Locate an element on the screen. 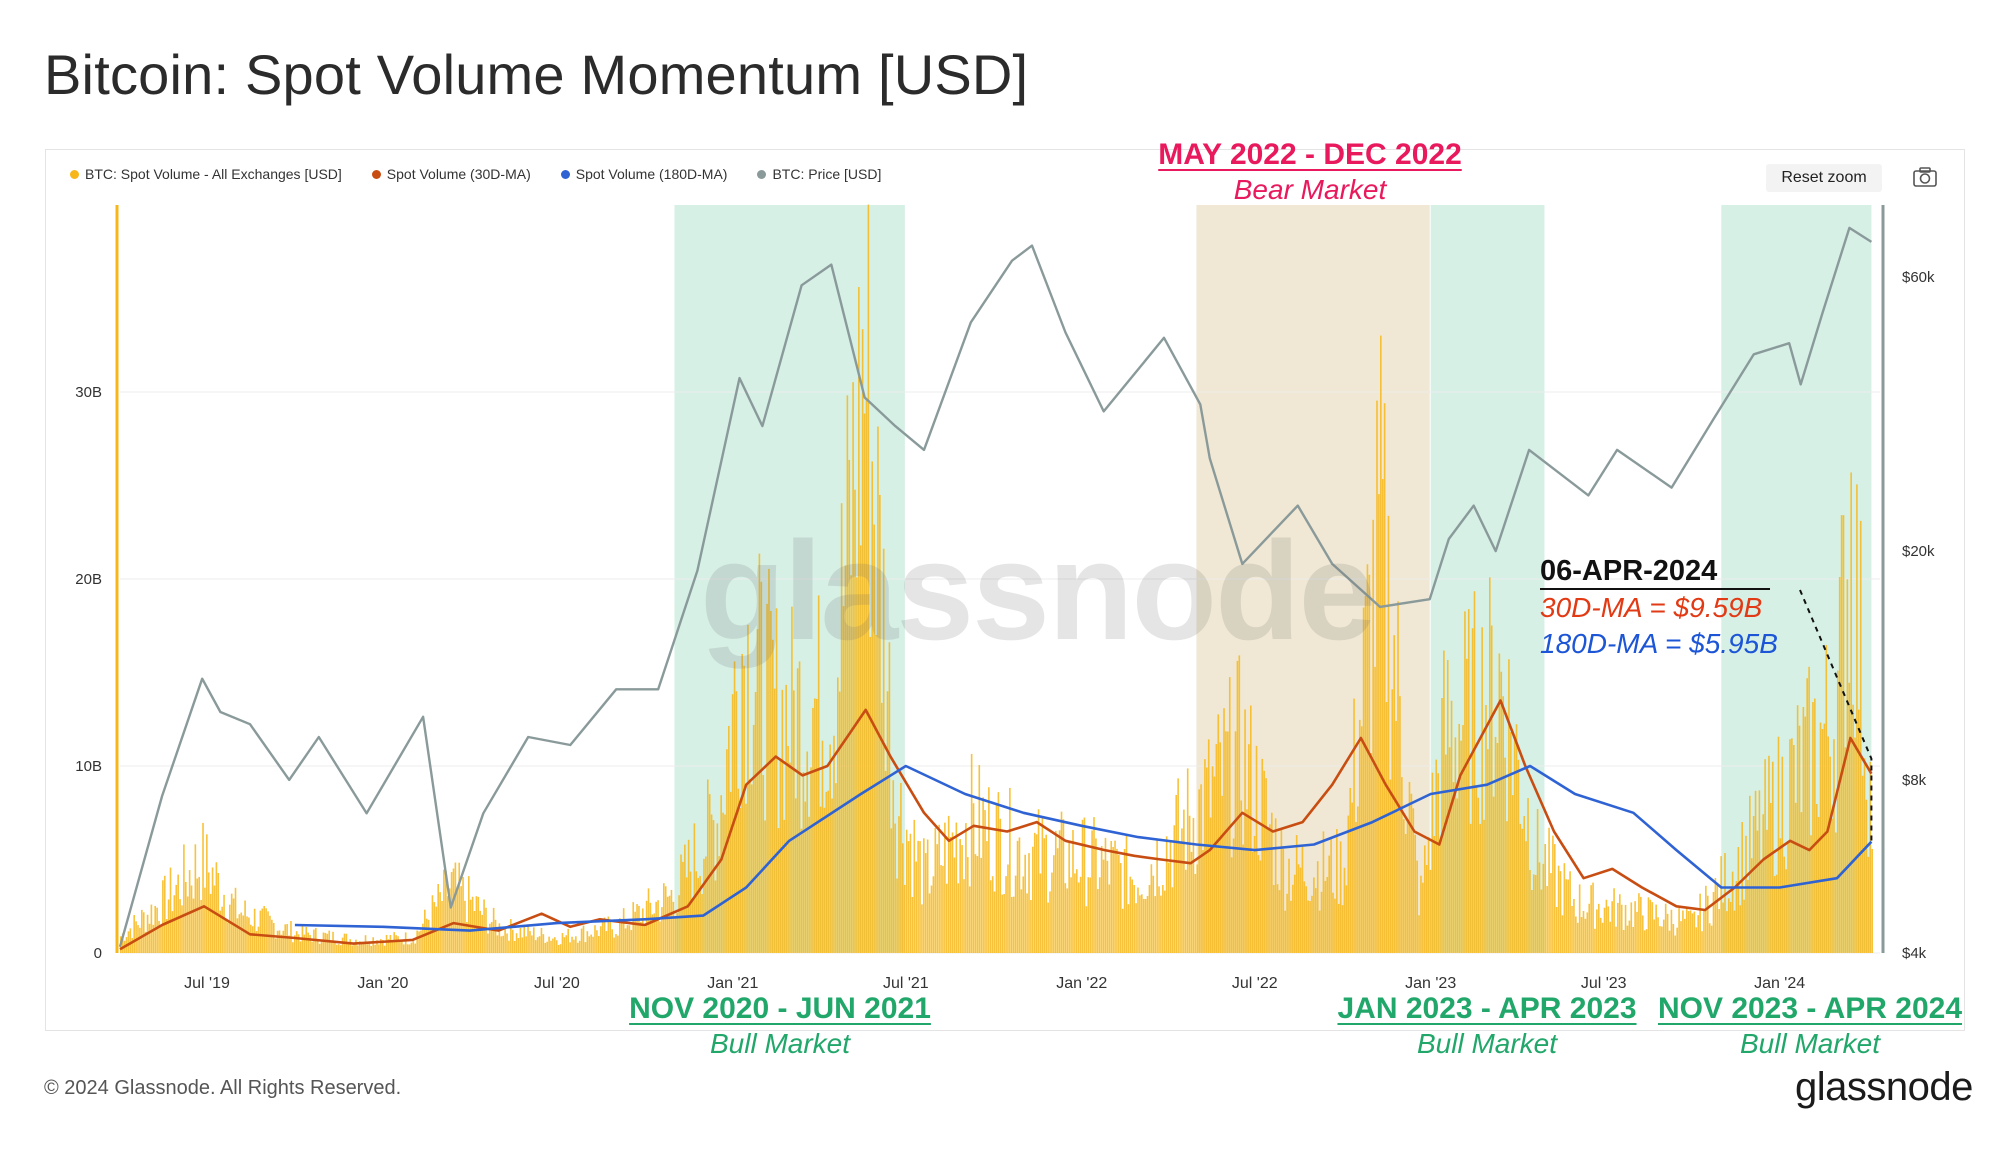 The height and width of the screenshot is (1152, 2000). x-tick-label: Jul '22 is located at coordinates (1255, 983).